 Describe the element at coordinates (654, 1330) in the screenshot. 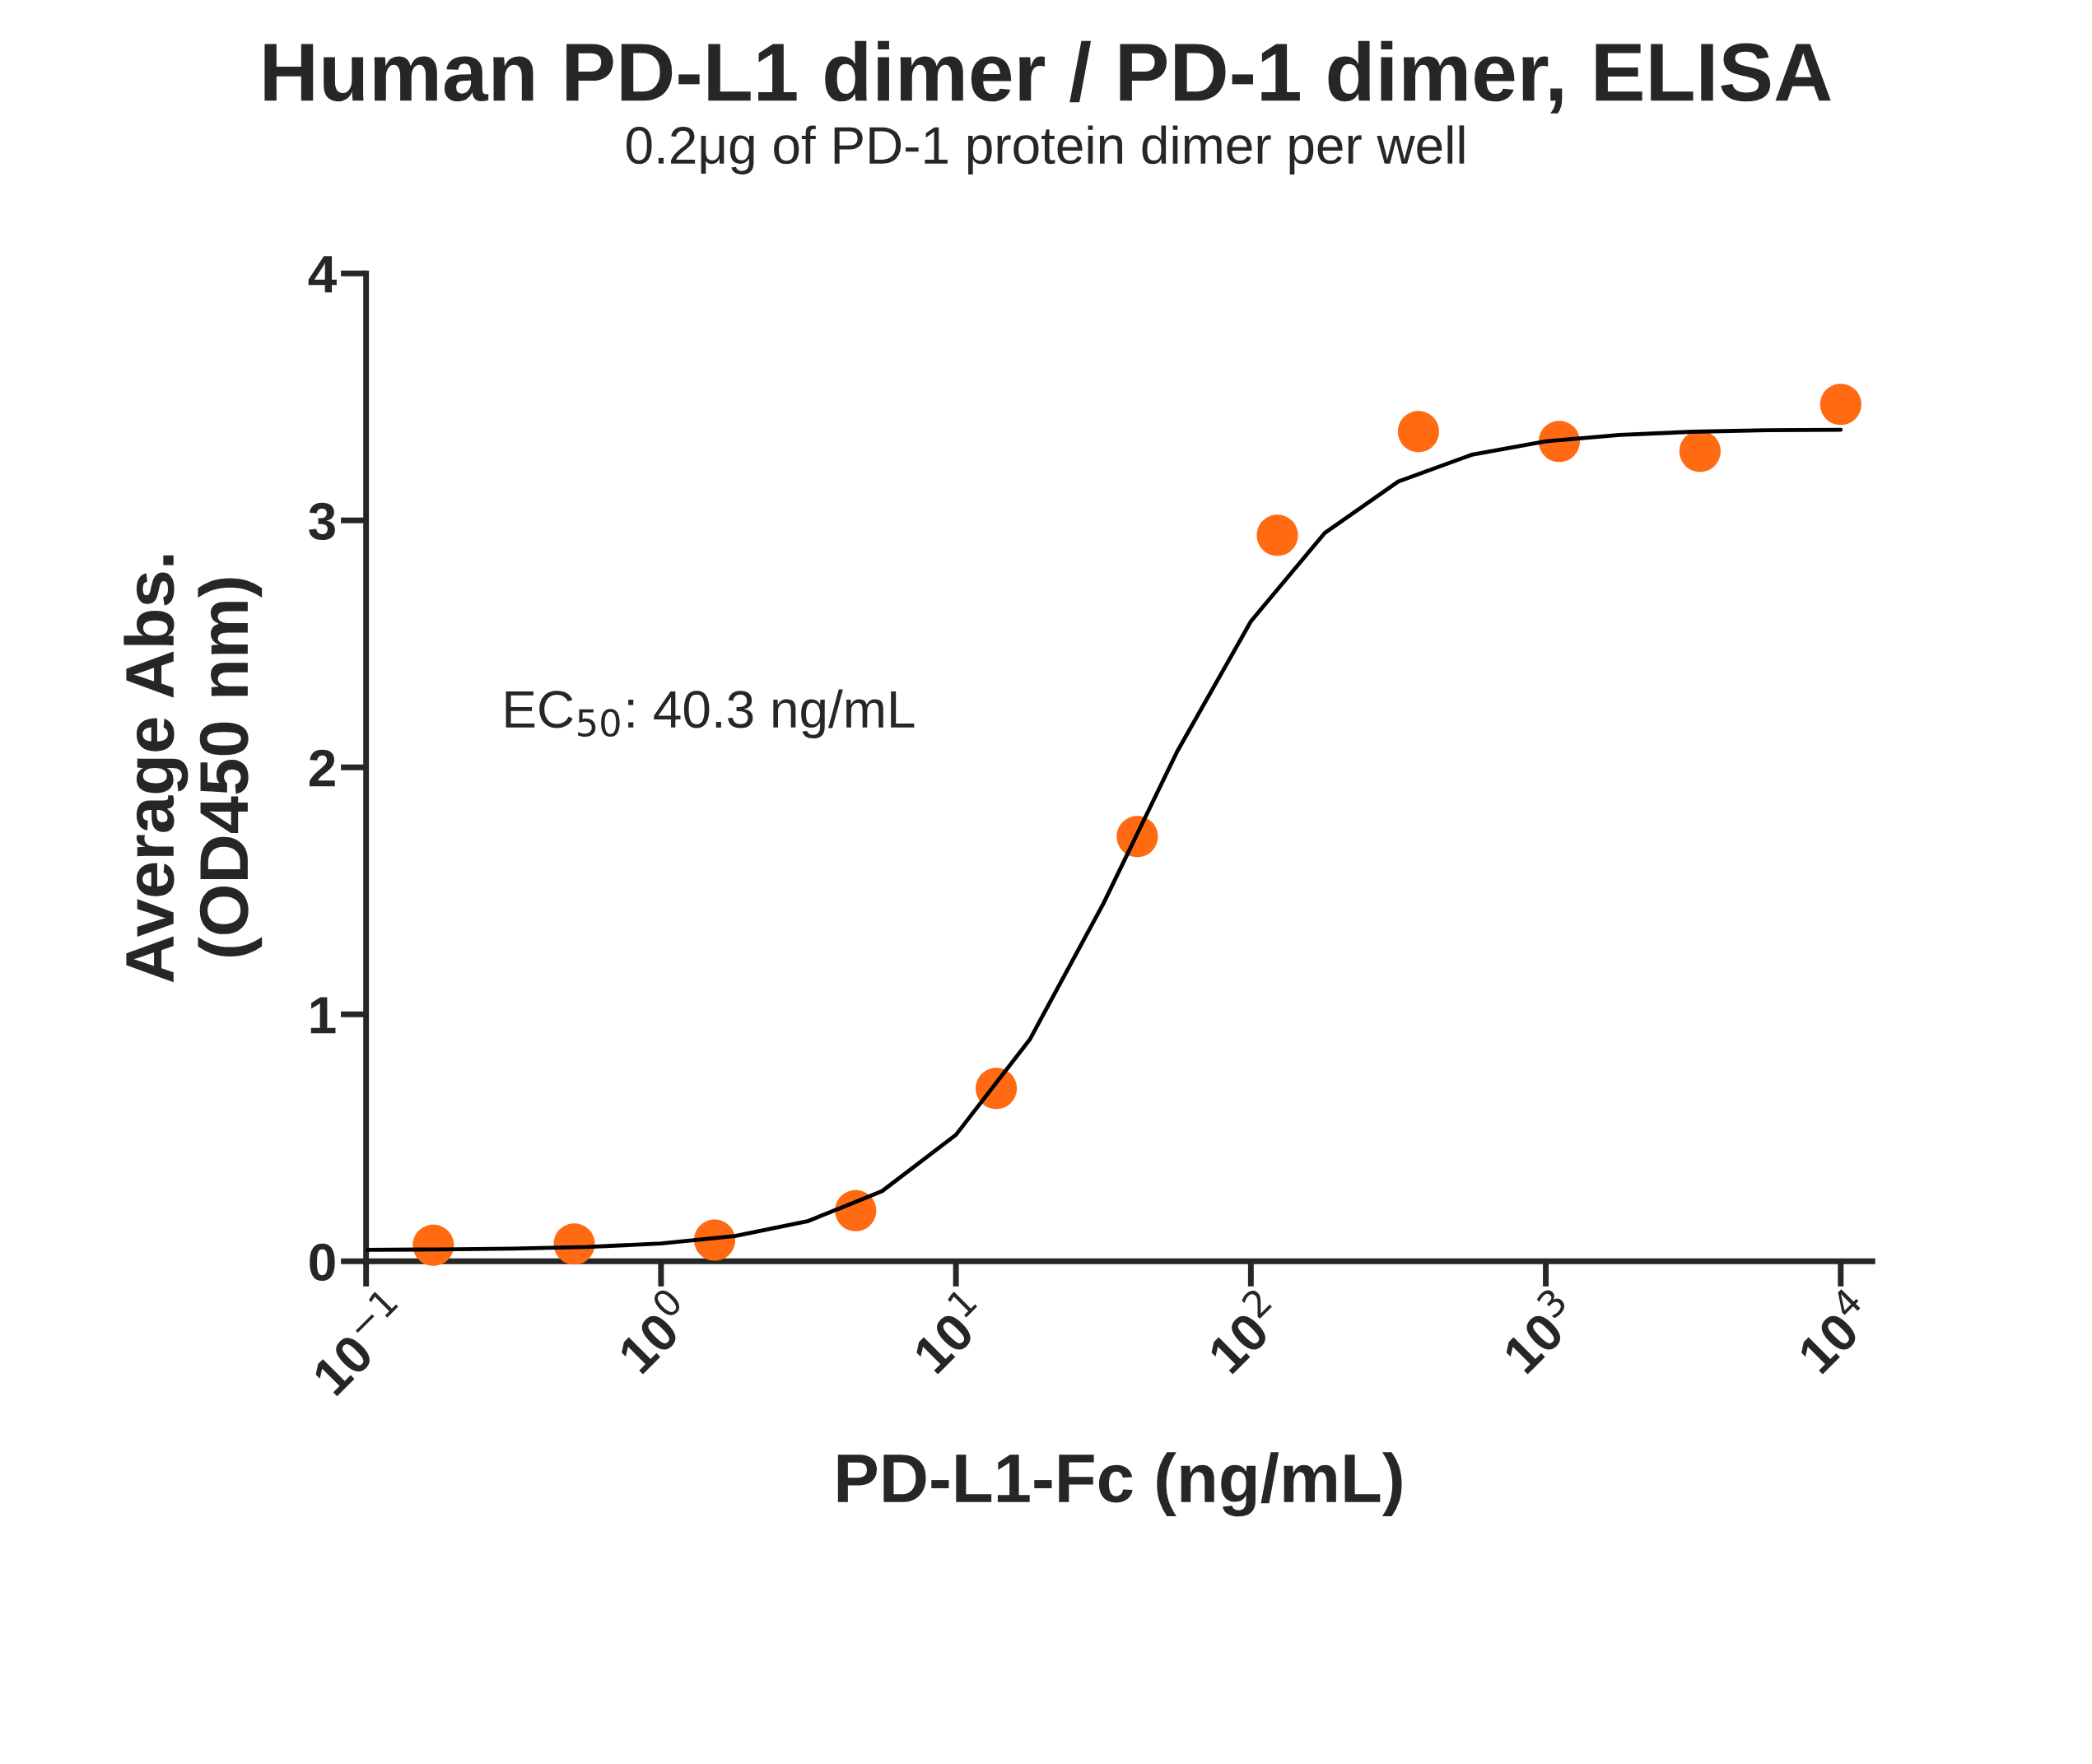

I see `x-tick-label: 10$^{0}$` at that location.